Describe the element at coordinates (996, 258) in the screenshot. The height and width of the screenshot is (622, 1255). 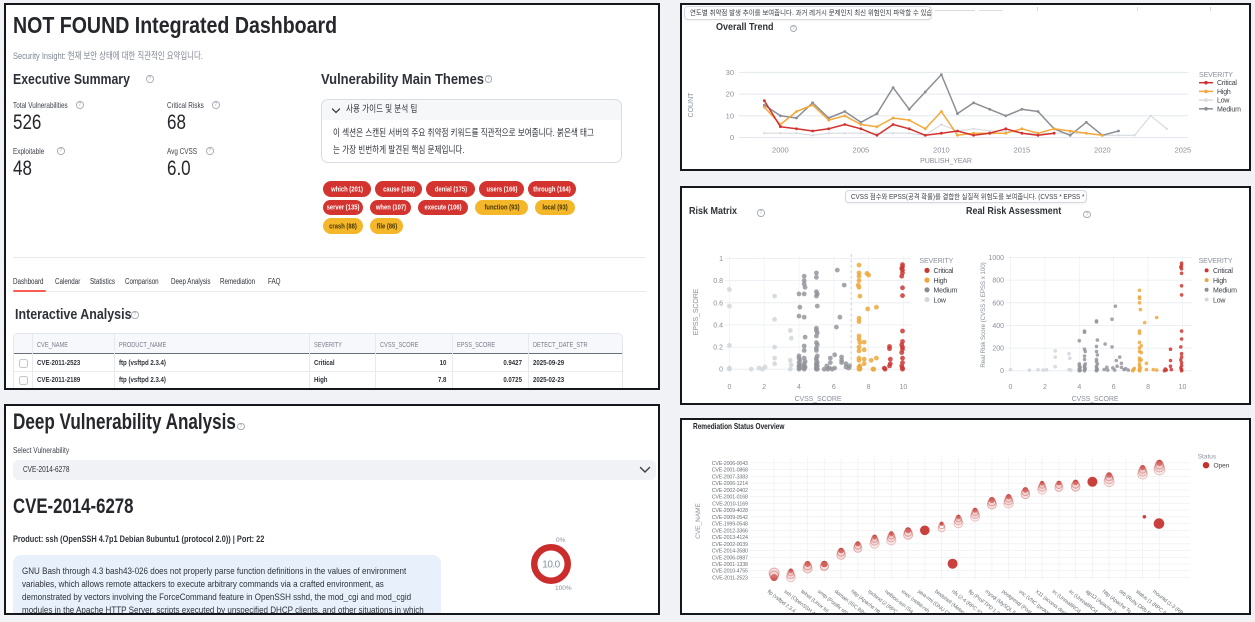
I see `svg-text: 1000` at that location.